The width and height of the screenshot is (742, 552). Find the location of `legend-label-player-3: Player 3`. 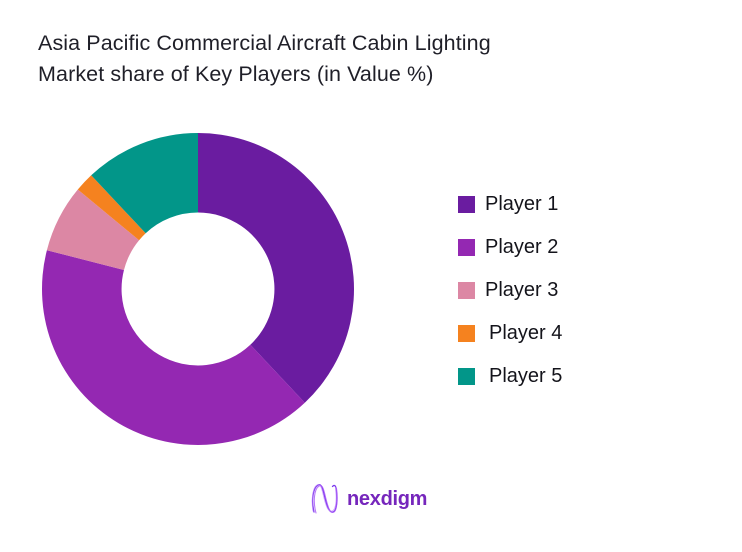

legend-label-player-3: Player 3 is located at coordinates (522, 289).